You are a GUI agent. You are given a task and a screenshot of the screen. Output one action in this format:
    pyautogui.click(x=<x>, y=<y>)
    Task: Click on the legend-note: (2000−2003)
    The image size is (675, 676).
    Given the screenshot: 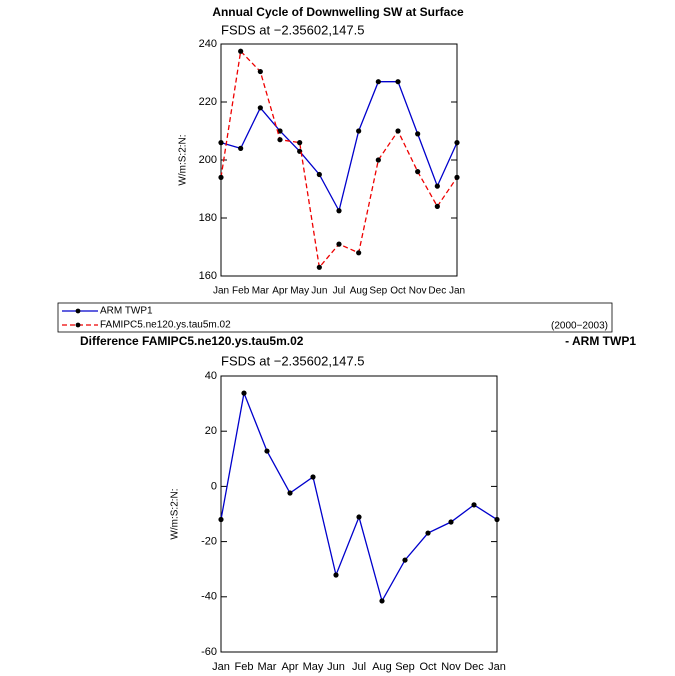 What is the action you would take?
    pyautogui.click(x=579, y=326)
    